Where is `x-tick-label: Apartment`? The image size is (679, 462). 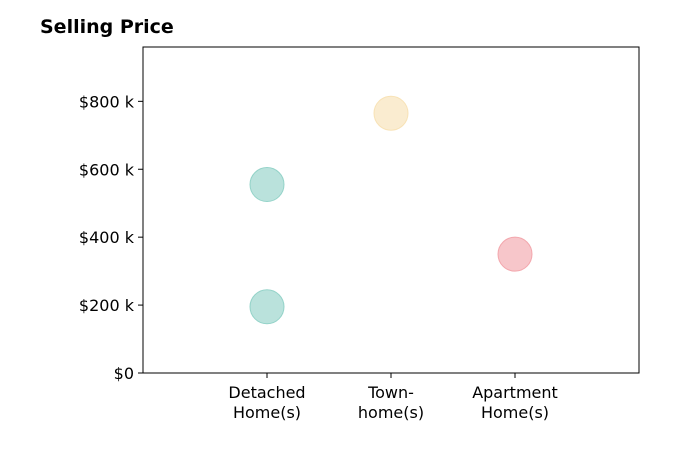
x-tick-label: Apartment is located at coordinates (515, 392).